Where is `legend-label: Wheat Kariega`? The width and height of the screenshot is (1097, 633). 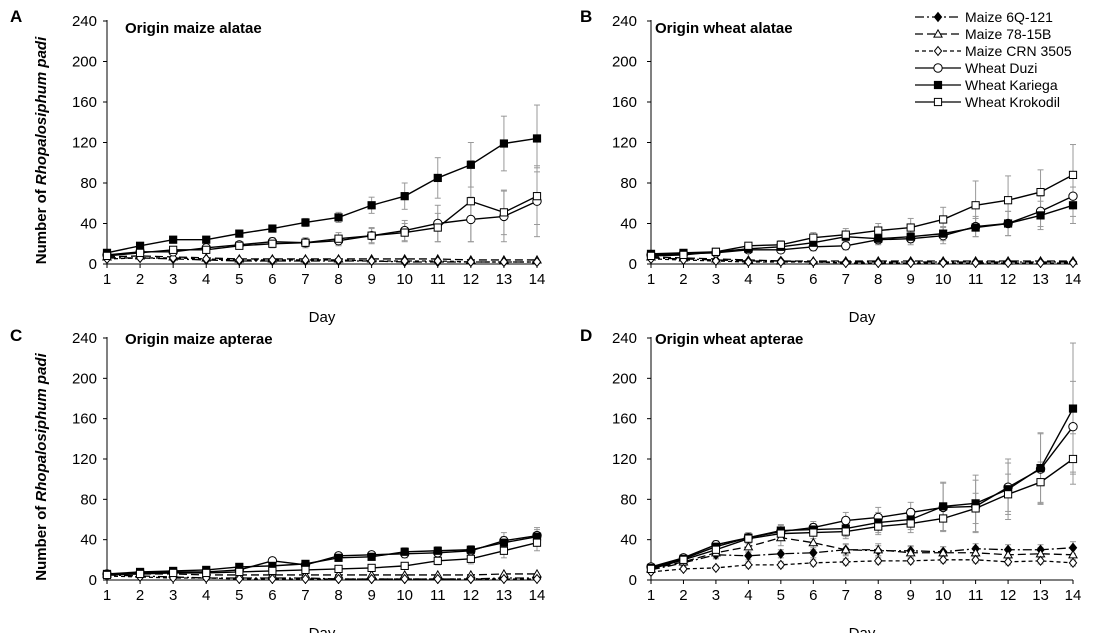 legend-label: Wheat Kariega is located at coordinates (1011, 85).